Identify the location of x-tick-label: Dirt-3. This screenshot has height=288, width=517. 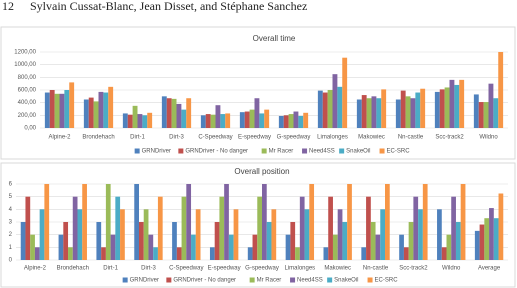
(176, 138).